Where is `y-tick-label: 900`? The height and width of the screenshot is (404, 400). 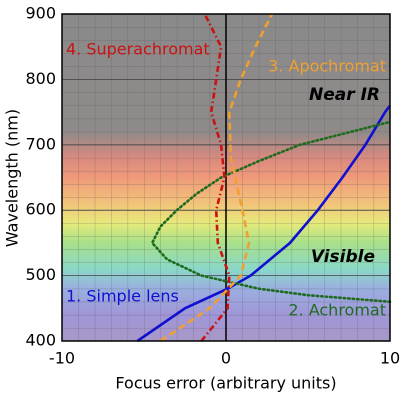
y-tick-label: 900 is located at coordinates (40, 13).